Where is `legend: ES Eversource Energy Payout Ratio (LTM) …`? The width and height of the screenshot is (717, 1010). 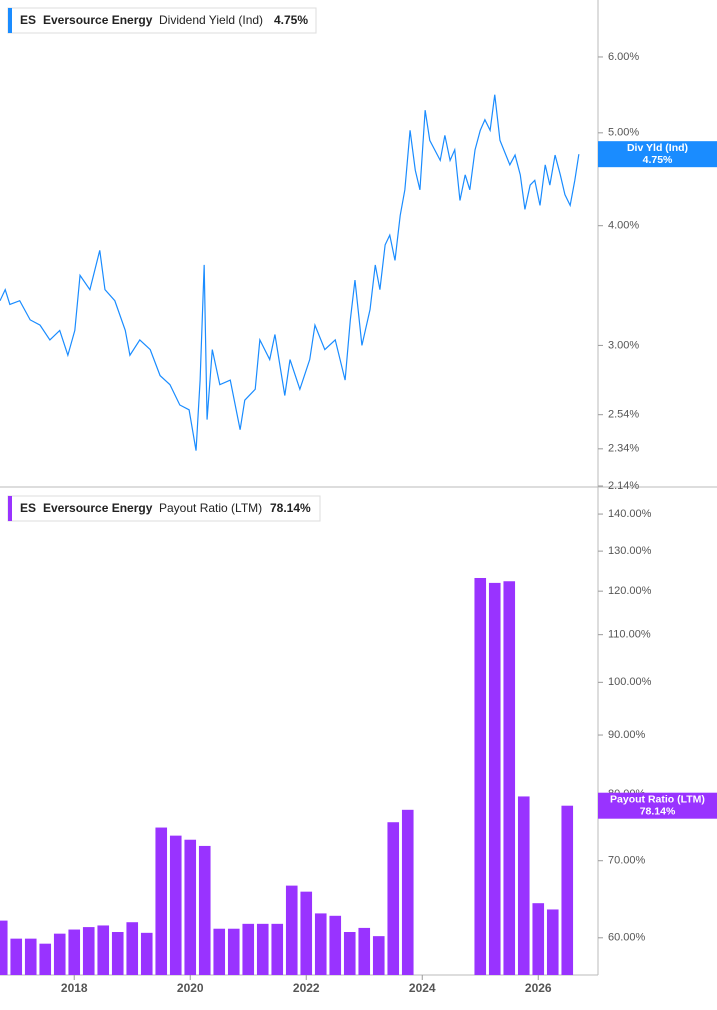
legend: ES Eversource Energy Payout Ratio (LTM) … is located at coordinates (164, 508).